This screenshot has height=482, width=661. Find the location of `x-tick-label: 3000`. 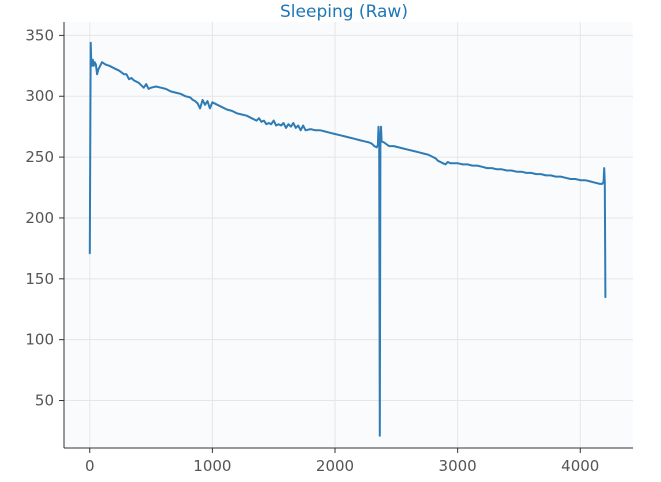

x-tick-label: 3000 is located at coordinates (458, 466).